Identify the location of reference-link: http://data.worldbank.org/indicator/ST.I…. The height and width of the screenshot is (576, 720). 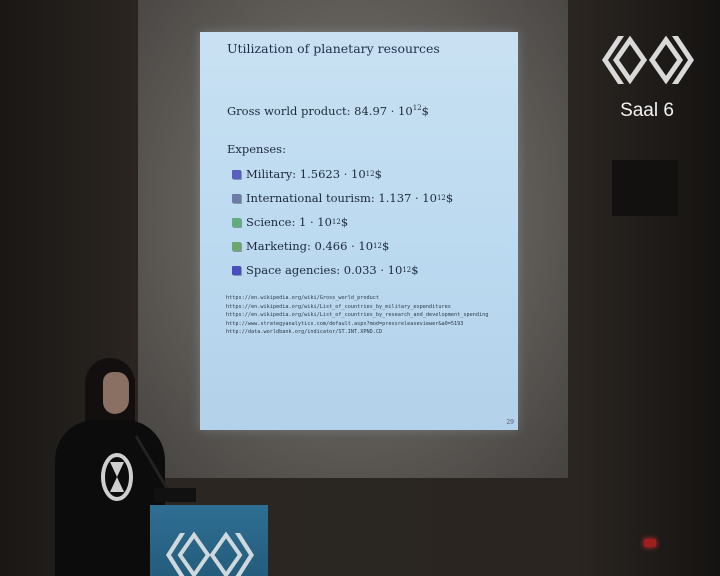
(304, 332).